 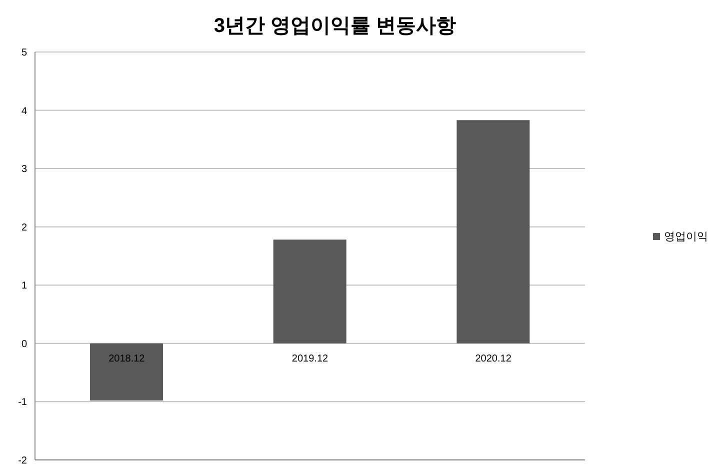 What do you see at coordinates (127, 358) in the screenshot?
I see `x-tick-label: 2018.12` at bounding box center [127, 358].